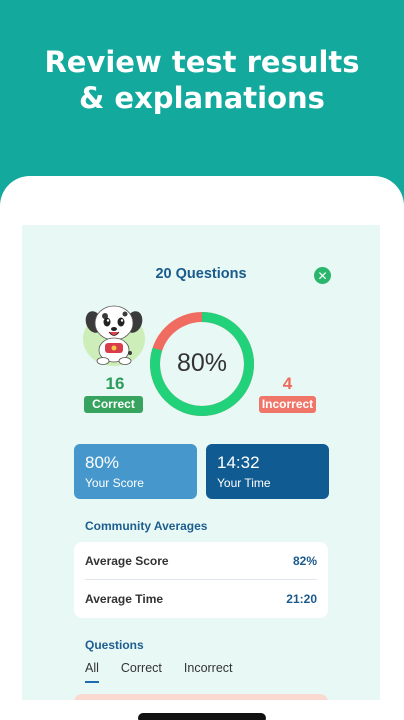 Image resolution: width=404 pixels, height=720 pixels. What do you see at coordinates (141, 668) in the screenshot?
I see `tab-correct: Correct` at bounding box center [141, 668].